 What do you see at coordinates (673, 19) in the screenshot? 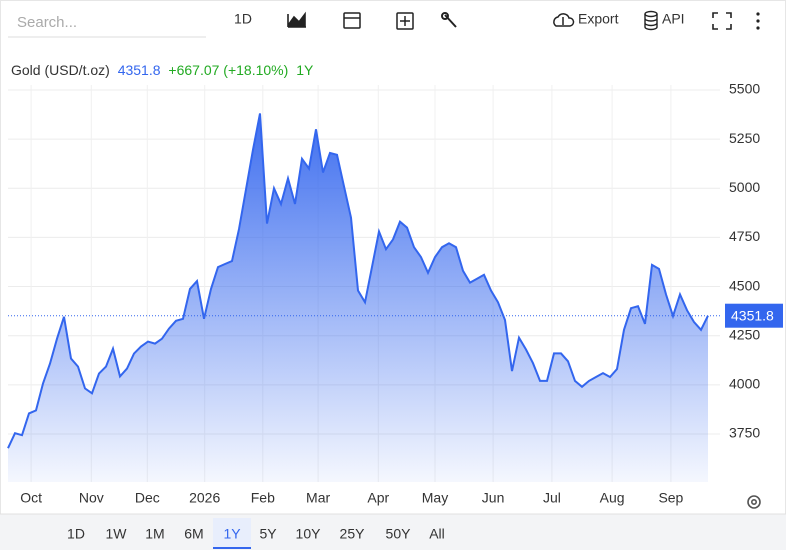
I see `api-button: API` at bounding box center [673, 19].